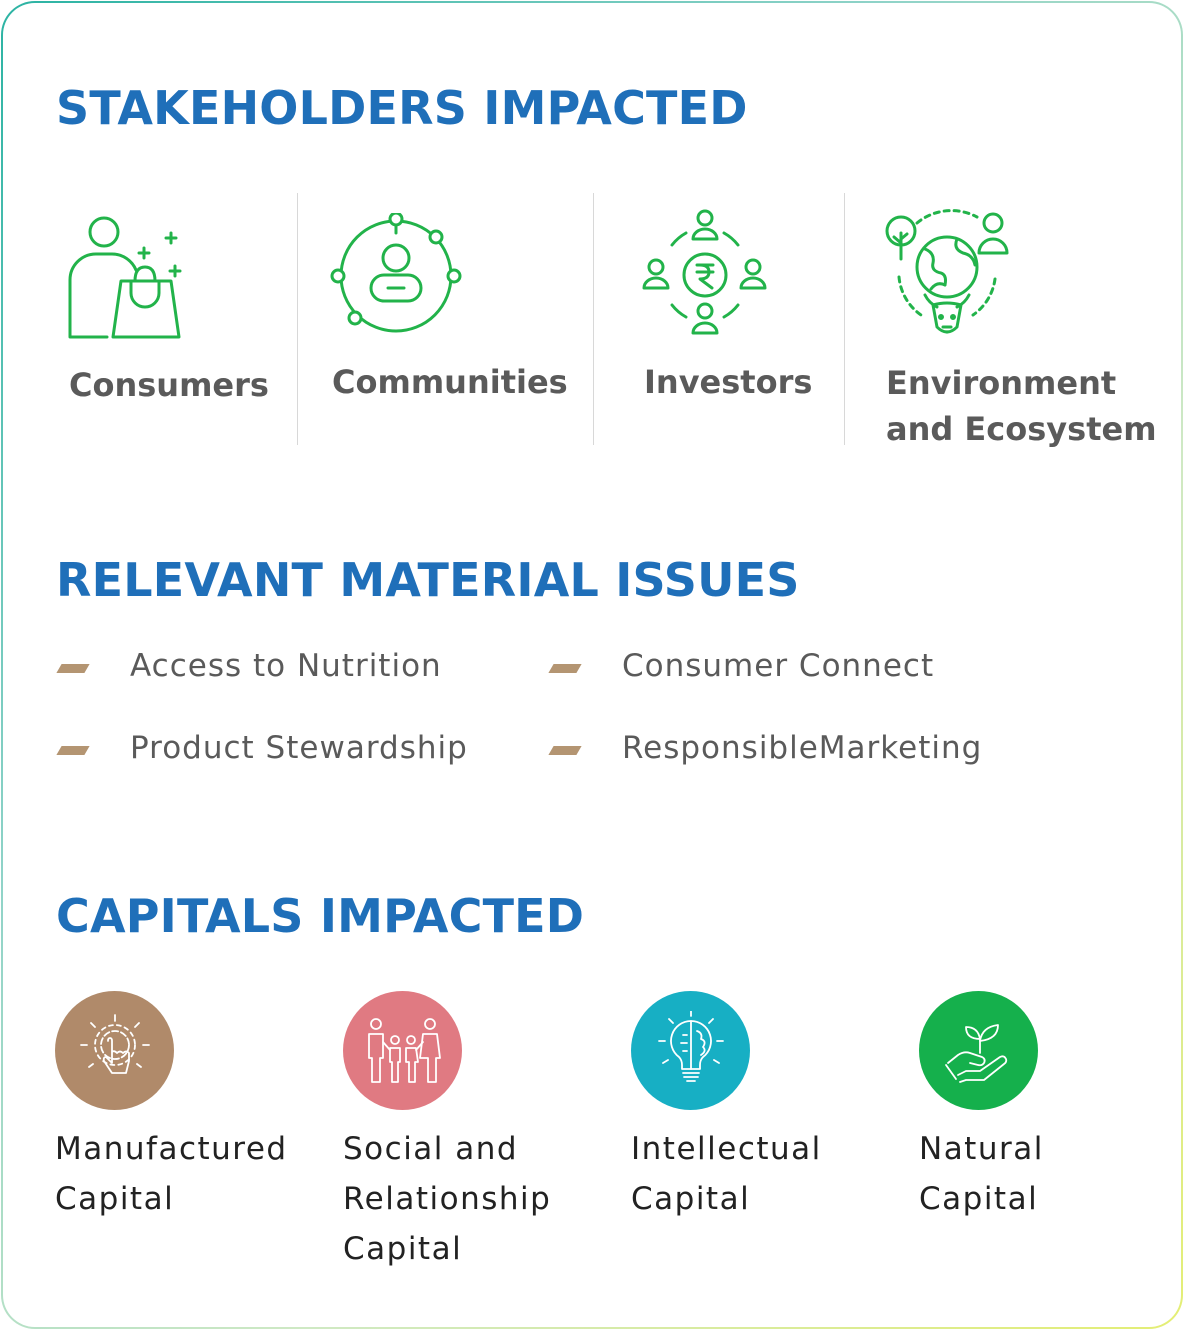 This screenshot has width=1185, height=1331. Describe the element at coordinates (320, 916) in the screenshot. I see `capitals-title: CAPITALS IMPACTED` at that location.